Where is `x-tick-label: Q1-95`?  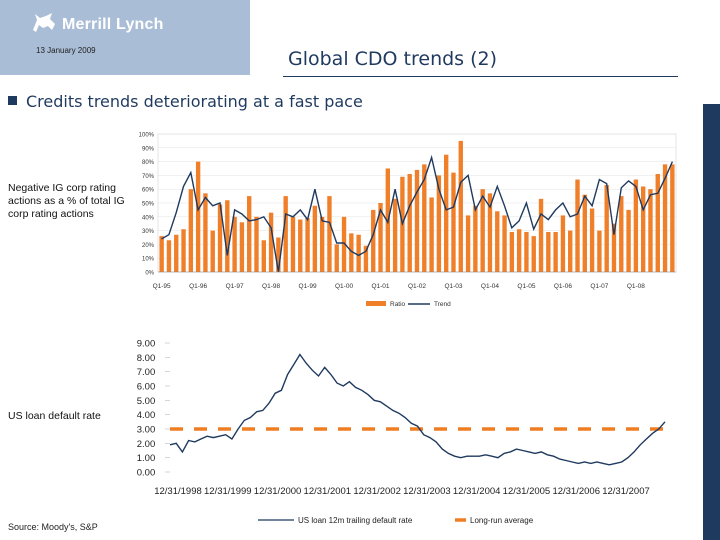 x-tick-label: Q1-95 is located at coordinates (162, 286).